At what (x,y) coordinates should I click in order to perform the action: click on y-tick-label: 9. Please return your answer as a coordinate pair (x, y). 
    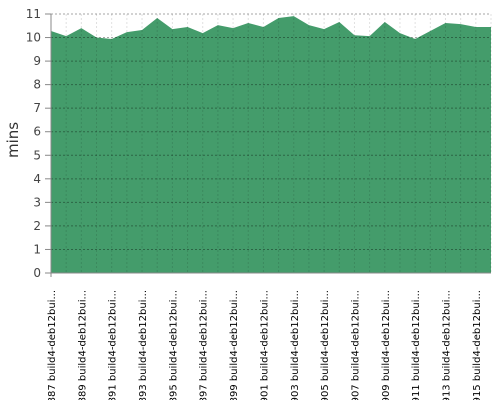
    Looking at the image, I should click on (37, 61).